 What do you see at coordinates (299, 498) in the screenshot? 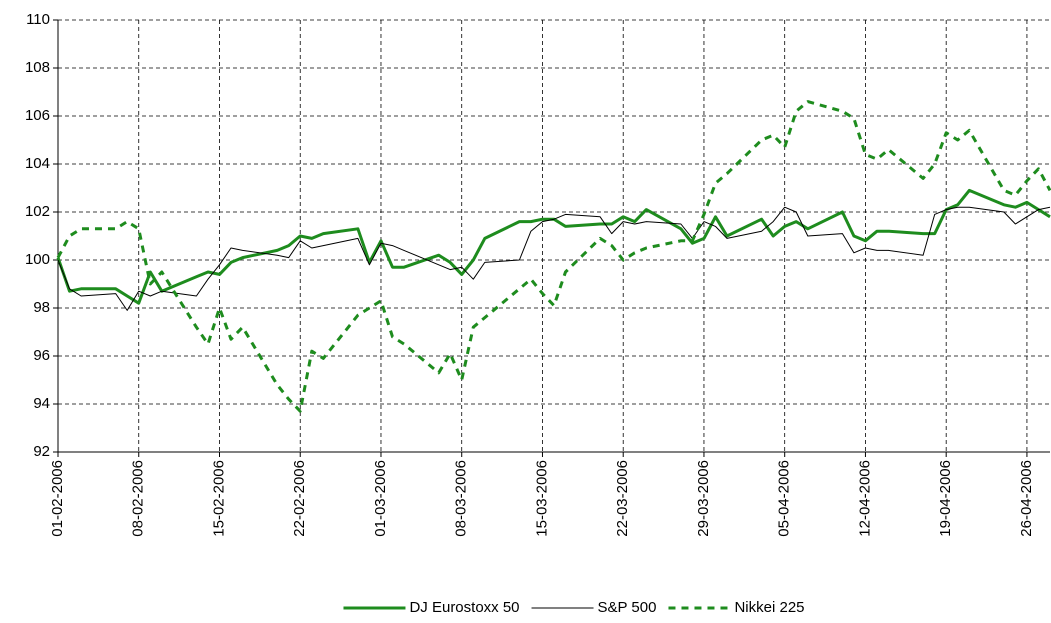
I see `x-tick-label: 22-02-2006` at bounding box center [299, 498].